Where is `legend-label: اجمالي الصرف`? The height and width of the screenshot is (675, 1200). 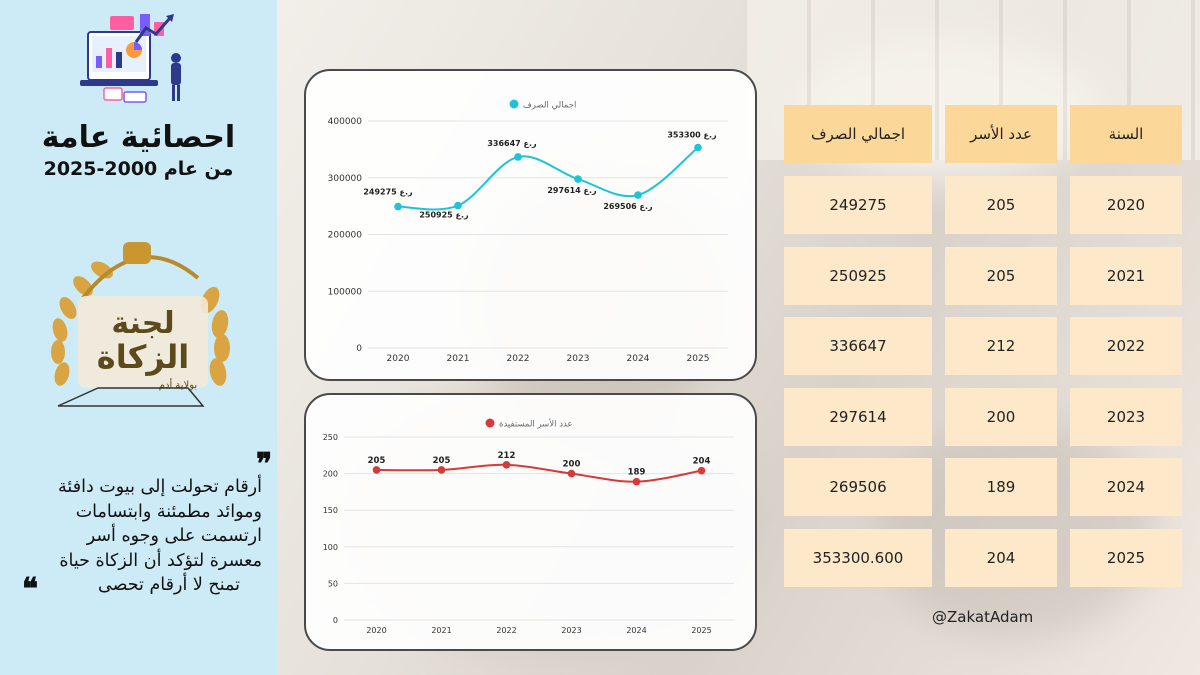
legend-label: اجمالي الصرف is located at coordinates (549, 106).